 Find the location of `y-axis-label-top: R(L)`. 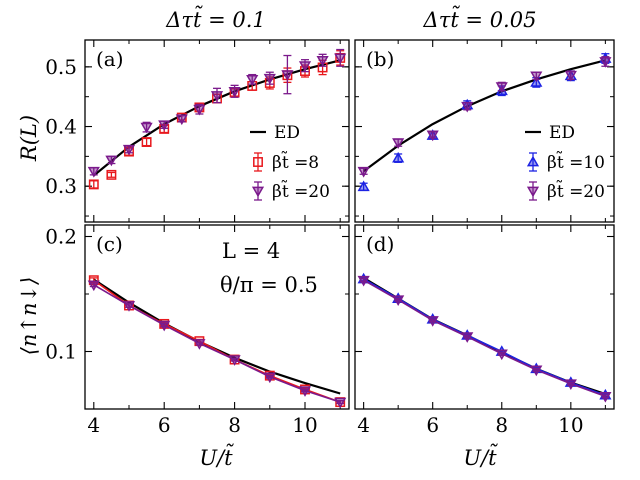

y-axis-label-top: R(L) is located at coordinates (29, 138).